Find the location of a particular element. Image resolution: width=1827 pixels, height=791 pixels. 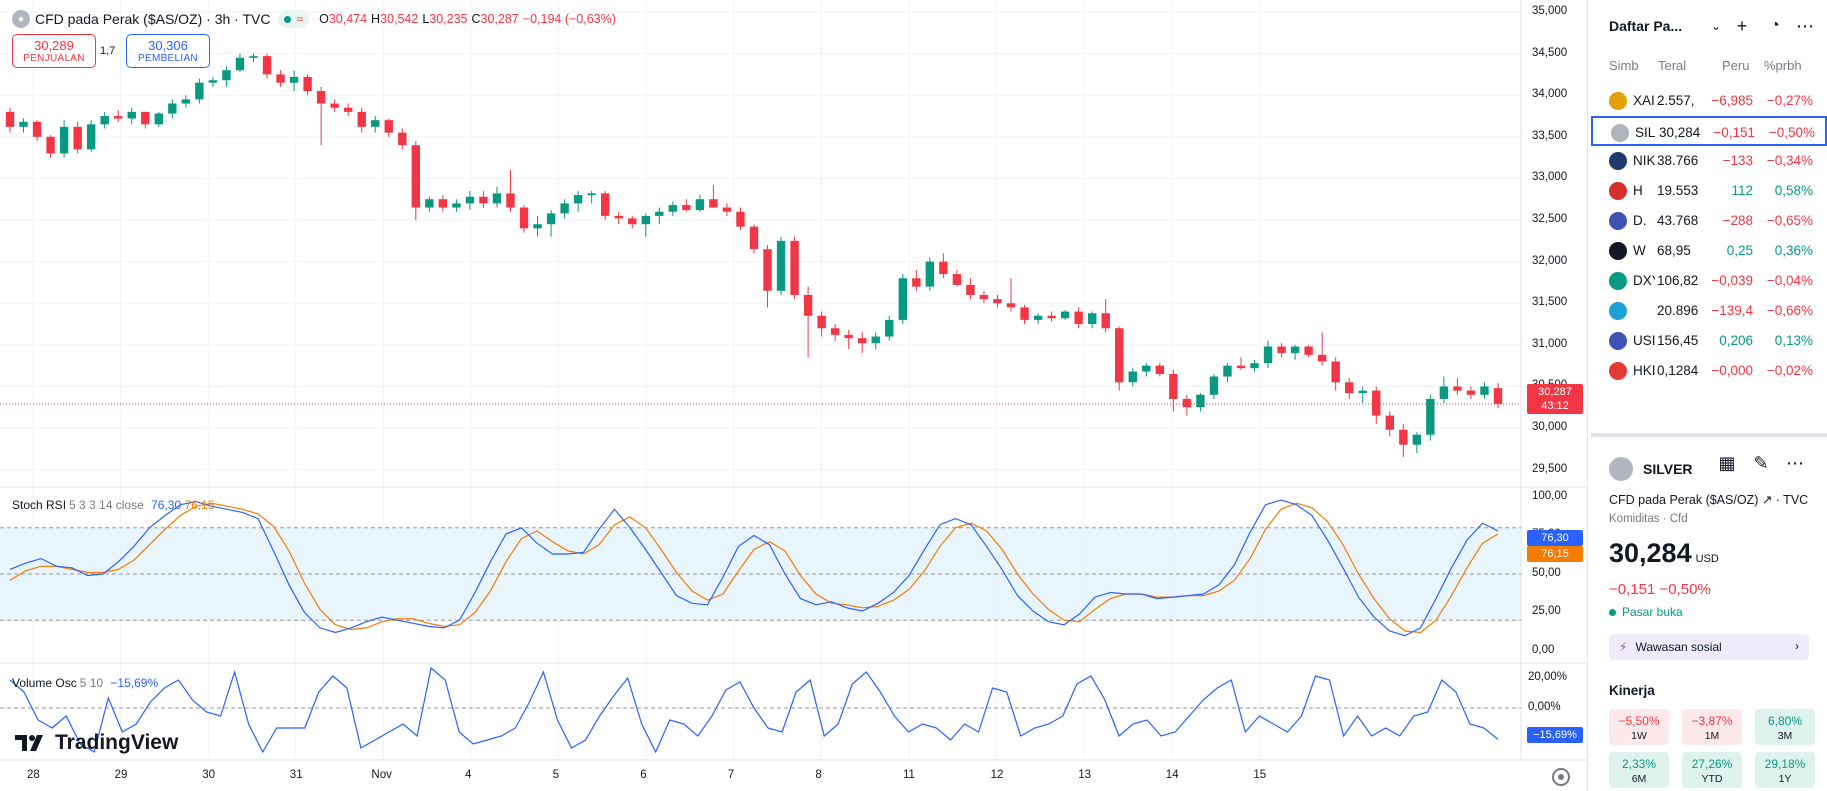

sell-button: 30,289 PENJUALAN is located at coordinates (54, 51).